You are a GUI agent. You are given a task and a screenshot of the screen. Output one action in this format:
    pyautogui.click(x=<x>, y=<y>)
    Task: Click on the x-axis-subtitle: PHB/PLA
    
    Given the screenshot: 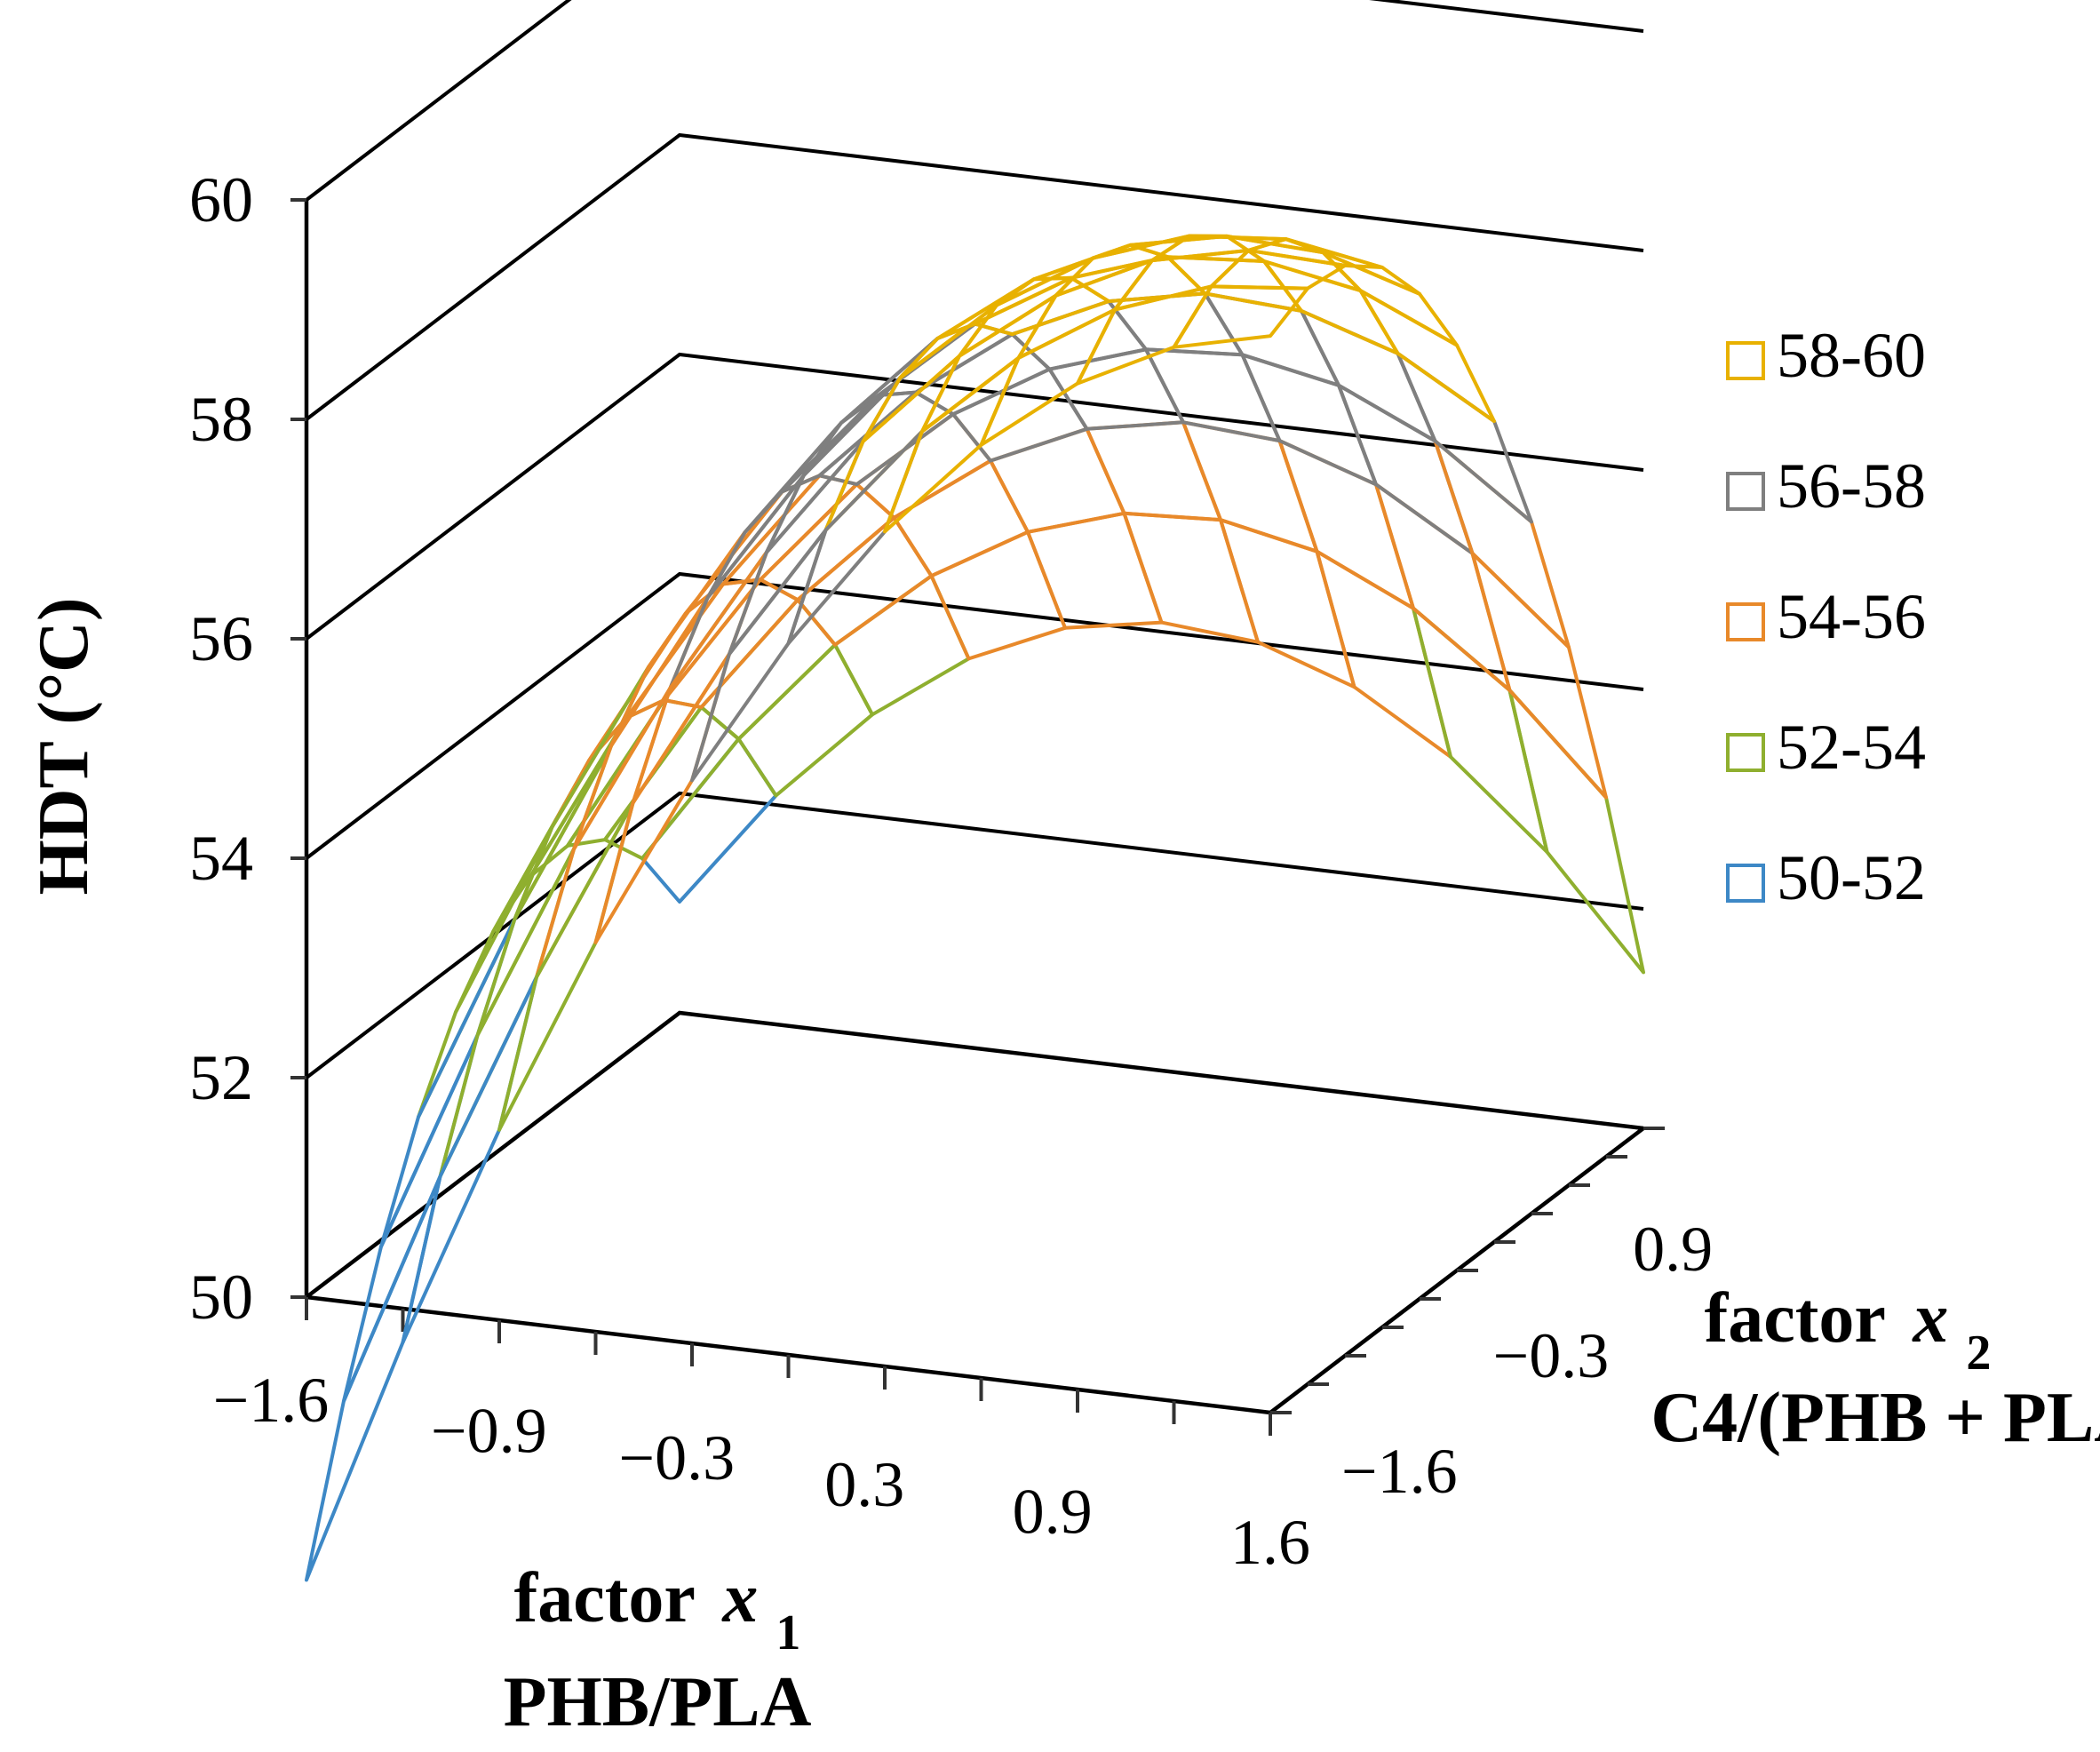 What is the action you would take?
    pyautogui.click(x=658, y=1702)
    